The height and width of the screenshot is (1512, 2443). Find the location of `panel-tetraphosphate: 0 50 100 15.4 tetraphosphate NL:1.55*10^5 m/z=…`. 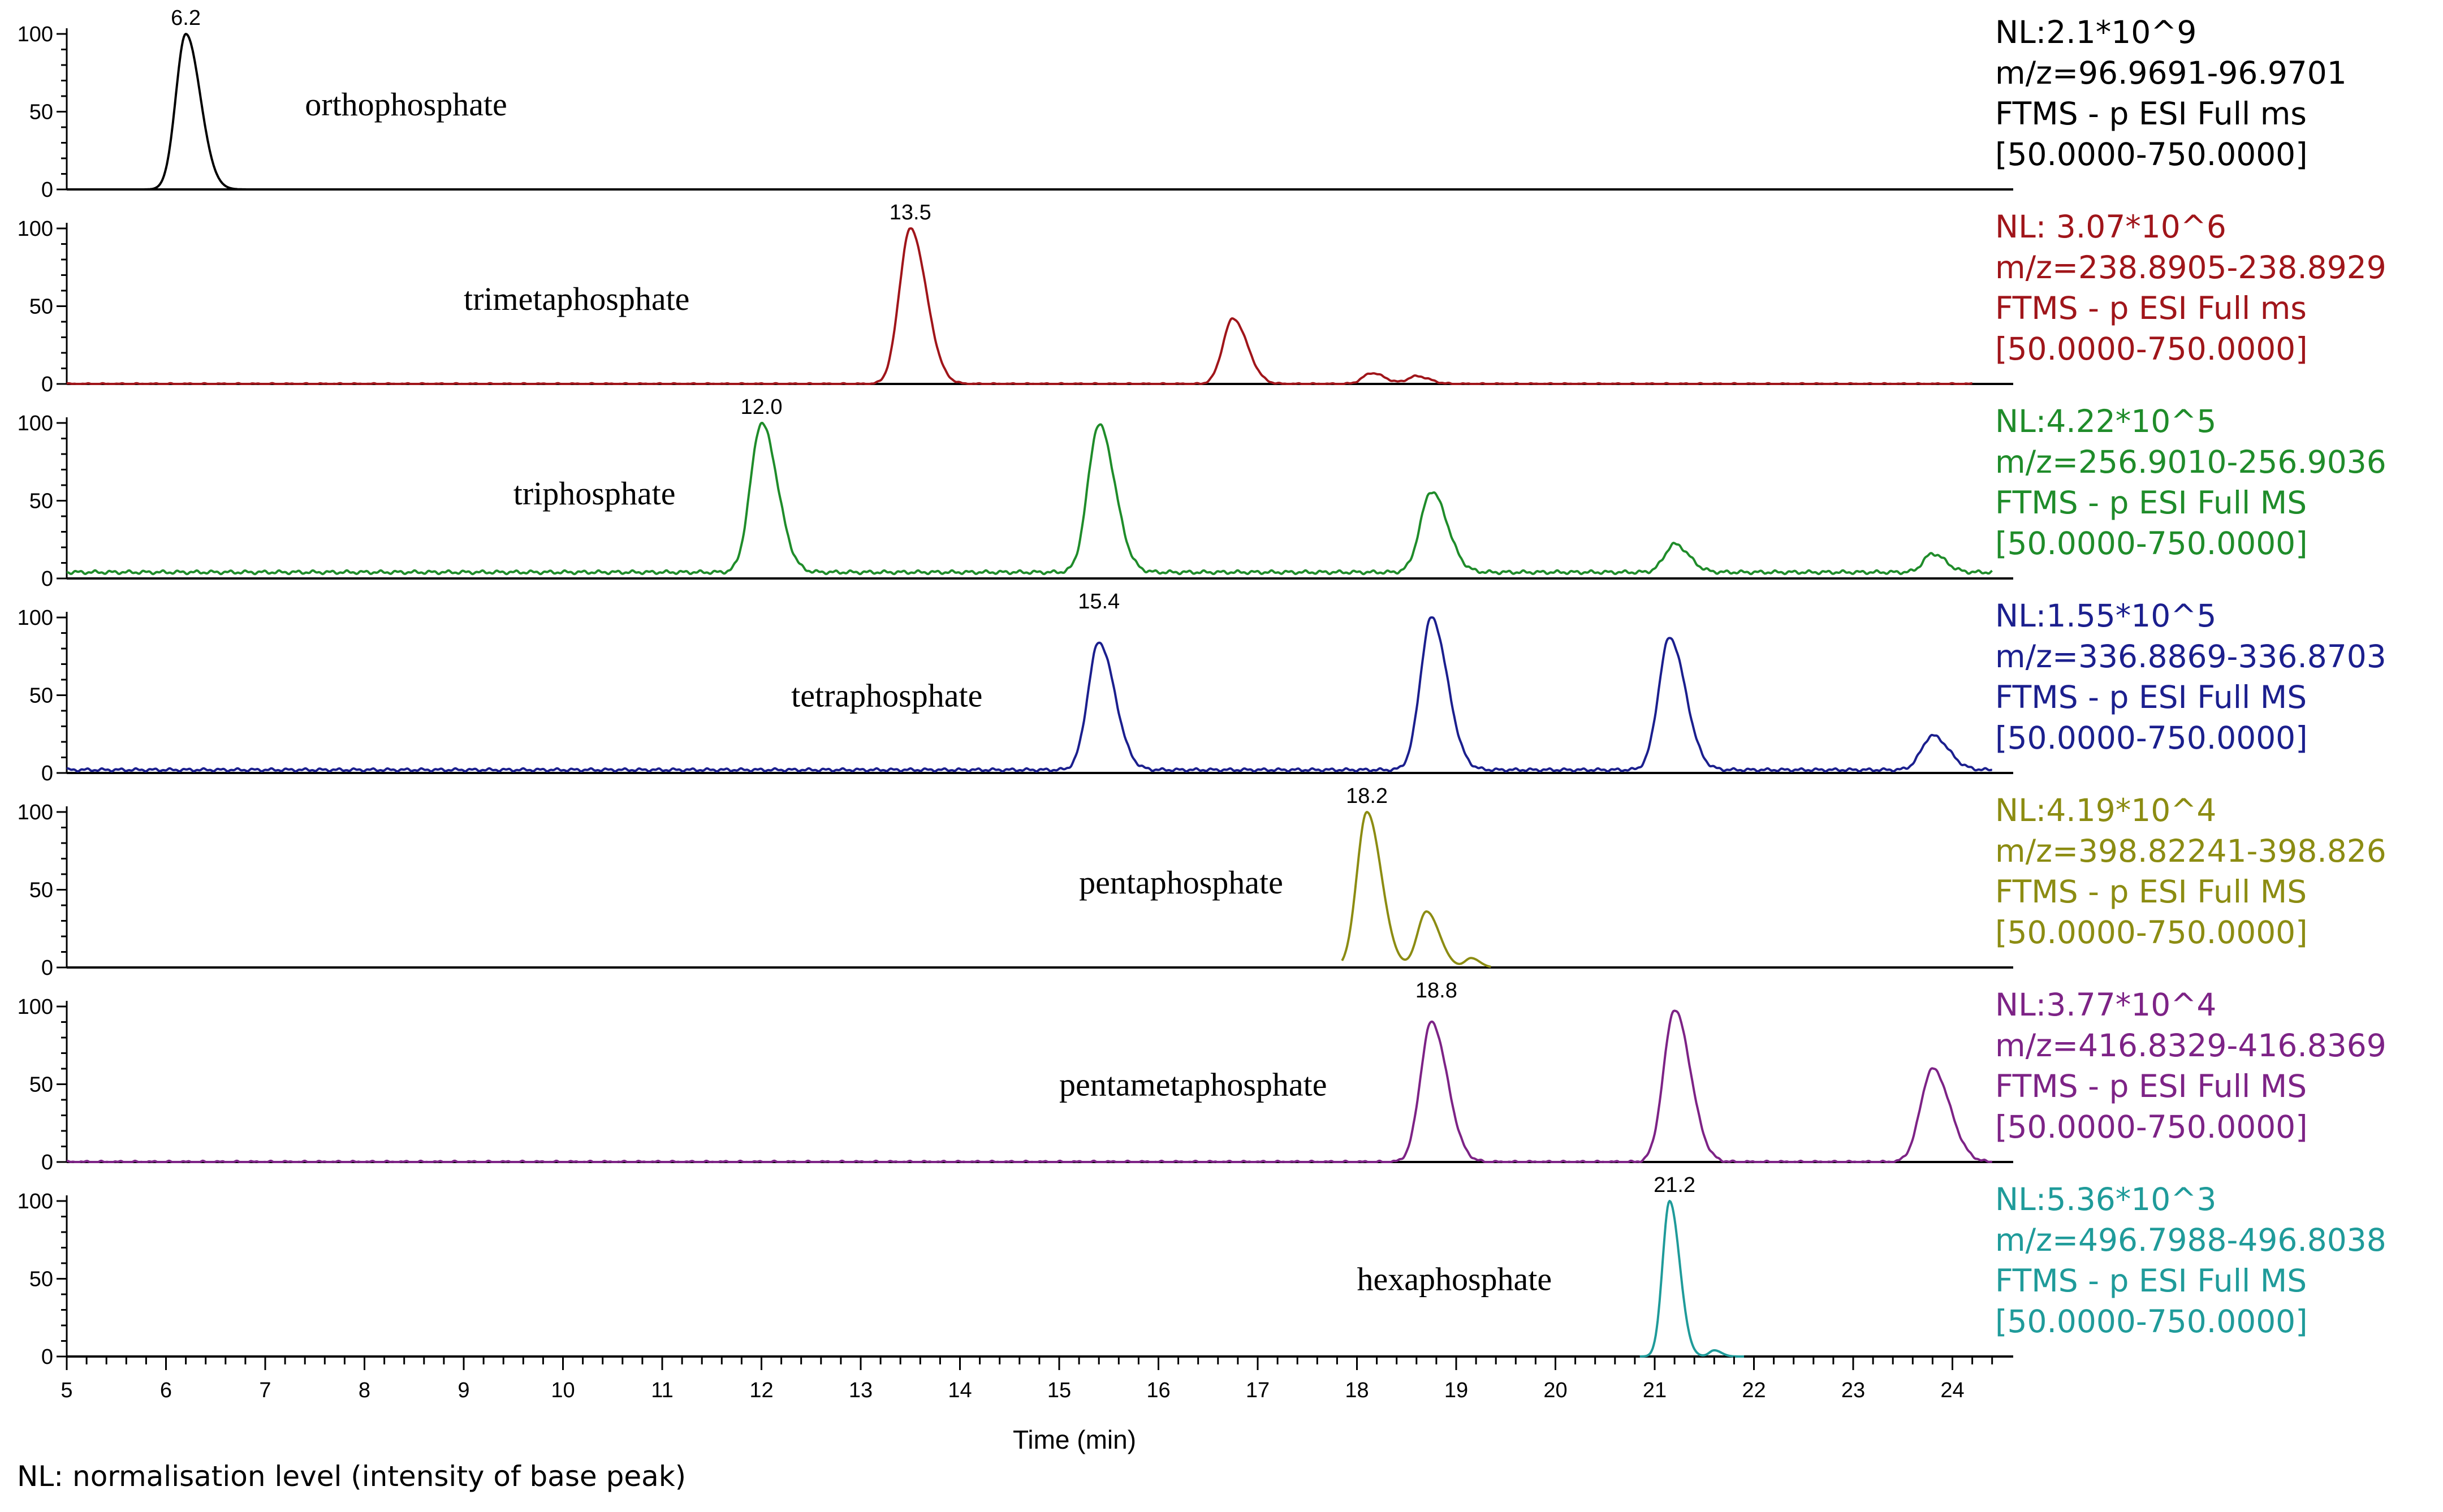

panel-tetraphosphate: 0 50 100 15.4 tetraphosphate NL:1.55*10^5 m/z=… is located at coordinates (1202, 688).